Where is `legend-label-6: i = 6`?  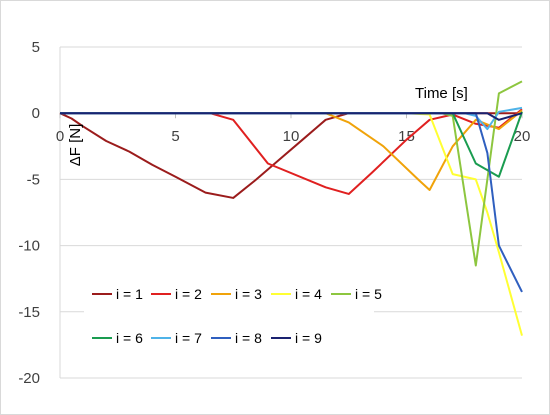
legend-label-6: i = 6 is located at coordinates (129, 338).